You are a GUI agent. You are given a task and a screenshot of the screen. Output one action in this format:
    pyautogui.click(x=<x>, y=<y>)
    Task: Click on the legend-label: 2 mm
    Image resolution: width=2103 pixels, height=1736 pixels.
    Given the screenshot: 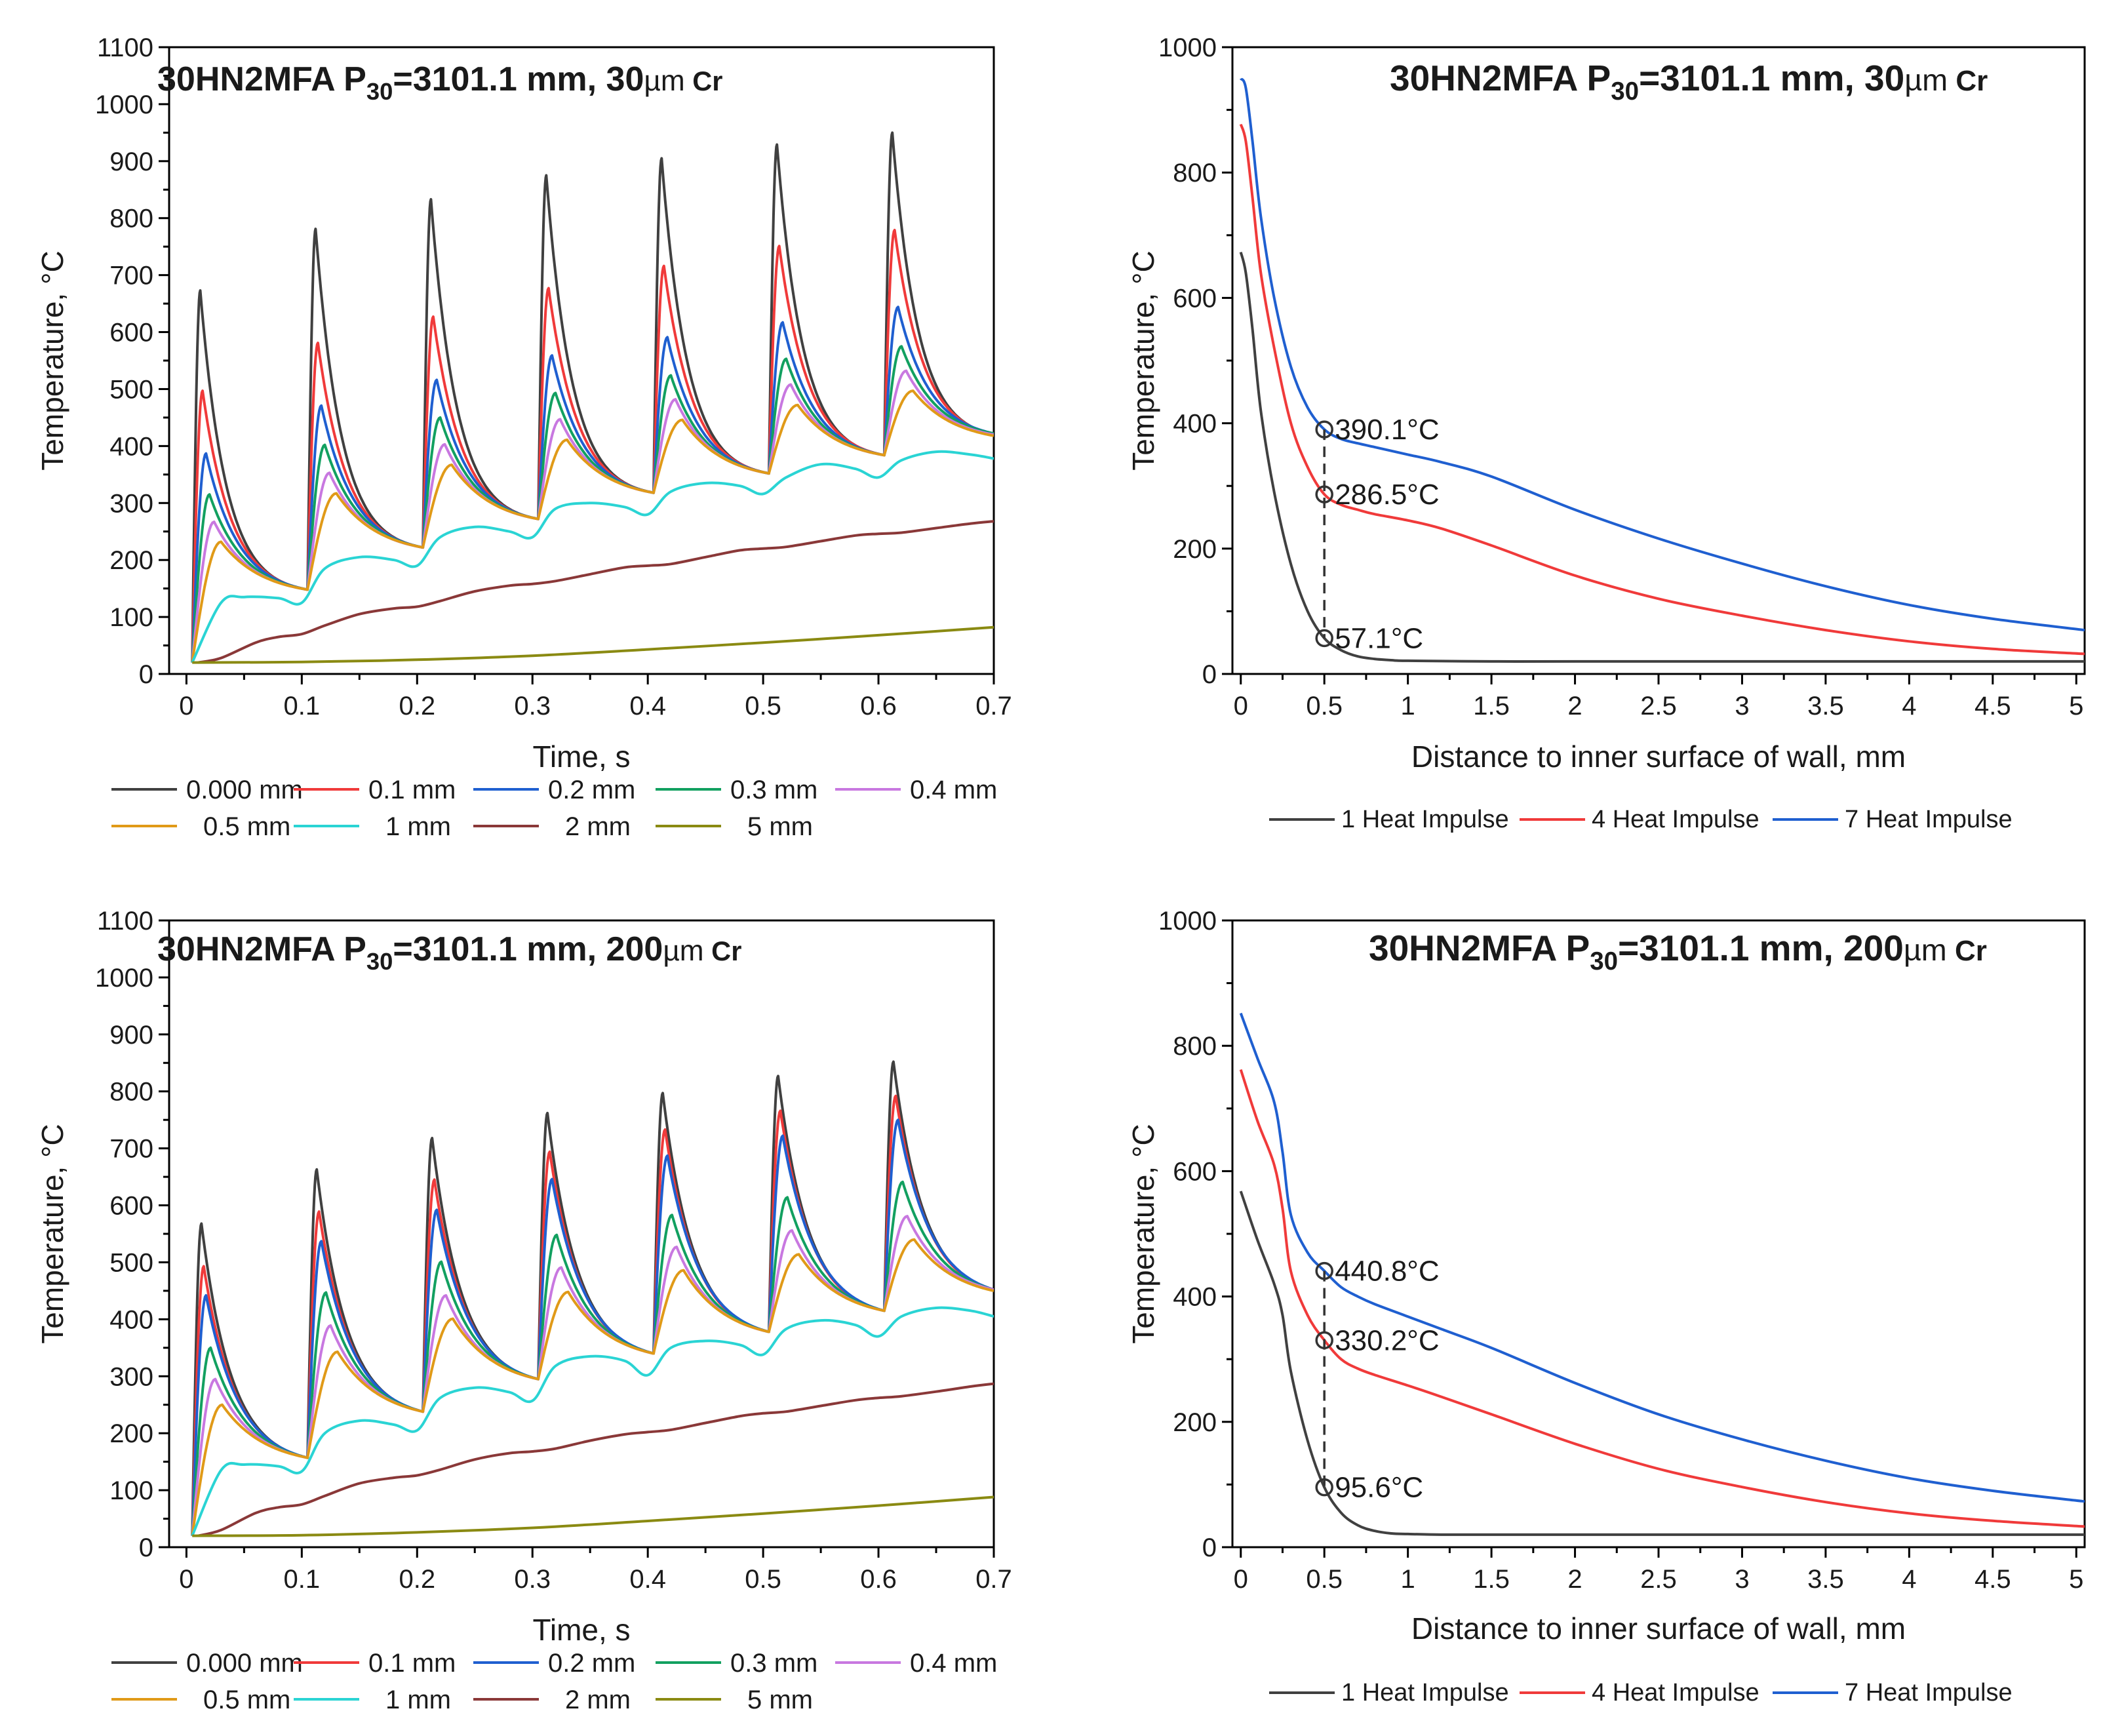 What is the action you would take?
    pyautogui.click(x=598, y=1700)
    